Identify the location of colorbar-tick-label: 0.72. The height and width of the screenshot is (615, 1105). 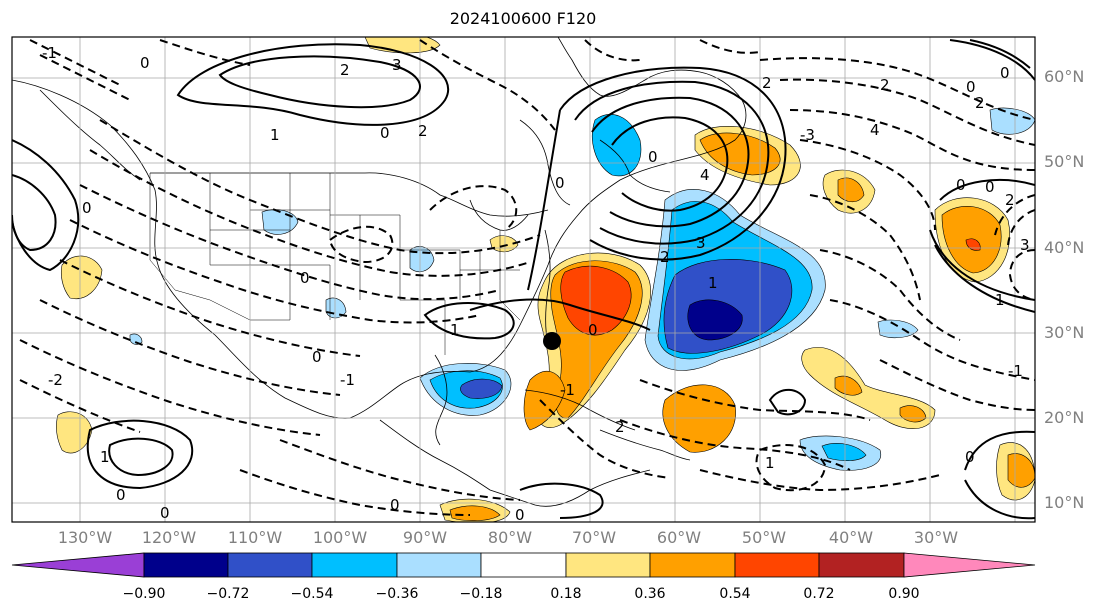
(819, 594).